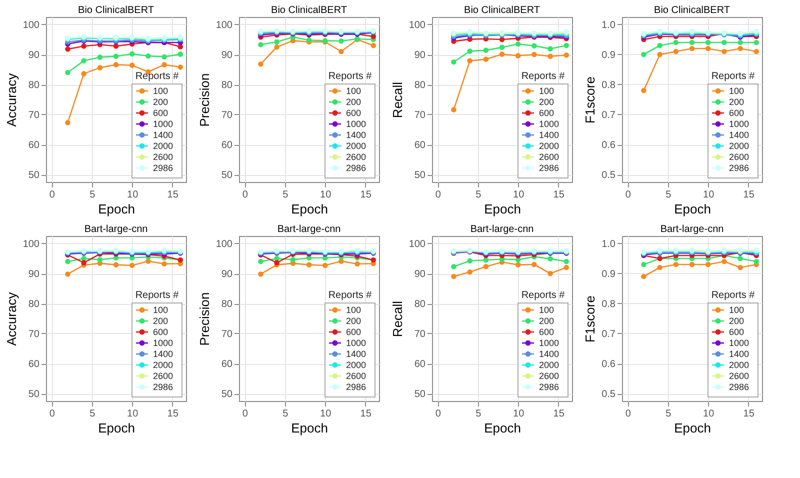 The height and width of the screenshot is (478, 800). I want to click on y-tick-label: 0.8, so click(609, 304).